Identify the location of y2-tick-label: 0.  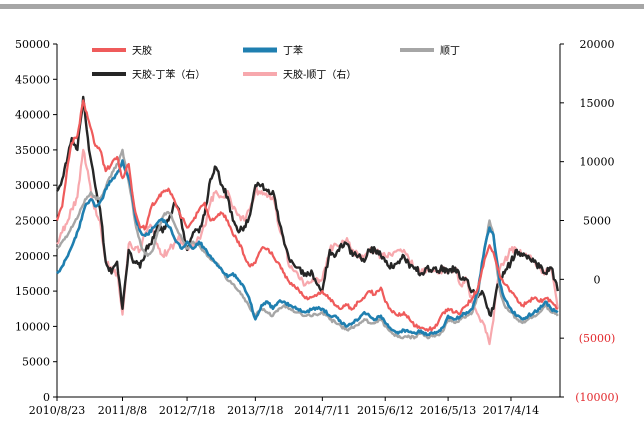
(597, 279).